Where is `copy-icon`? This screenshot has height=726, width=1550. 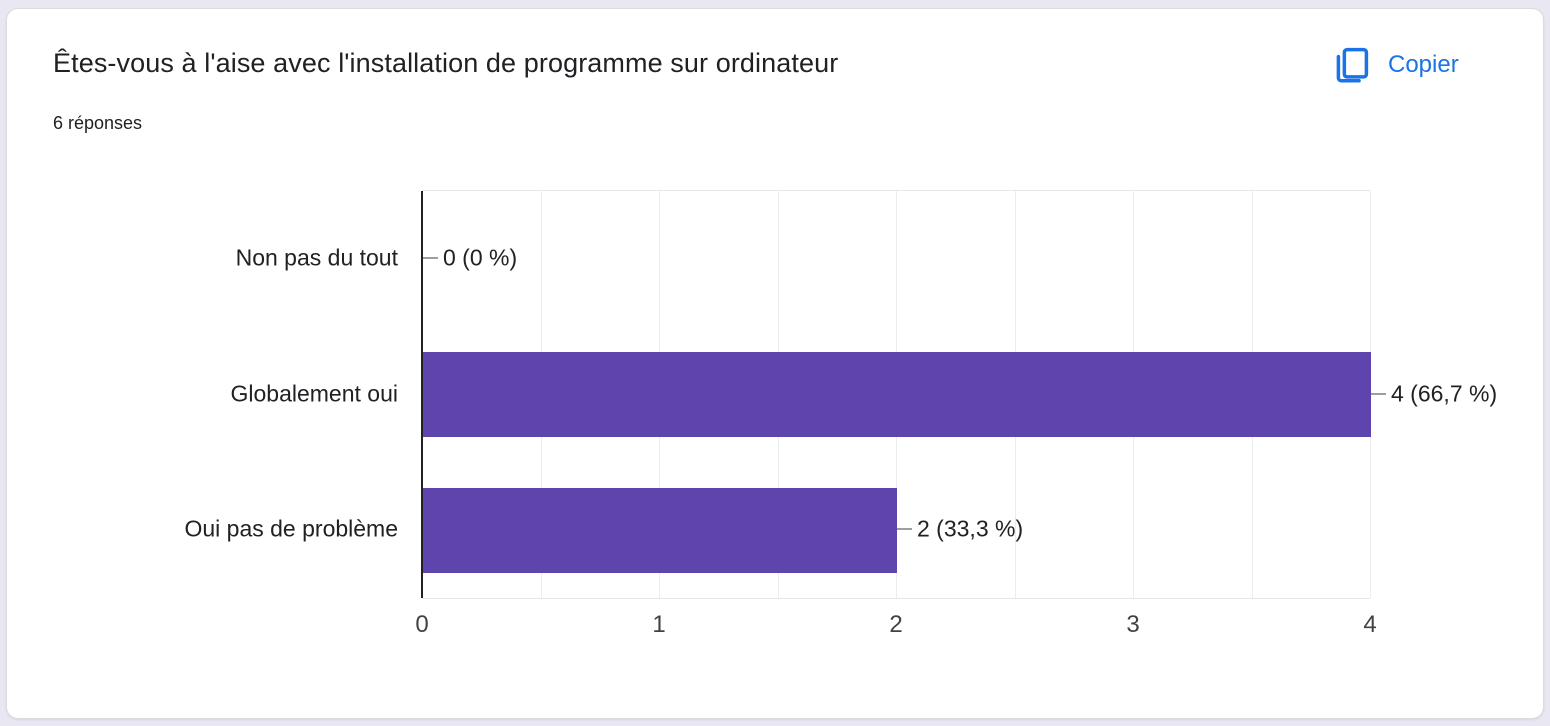
copy-icon is located at coordinates (1351, 65).